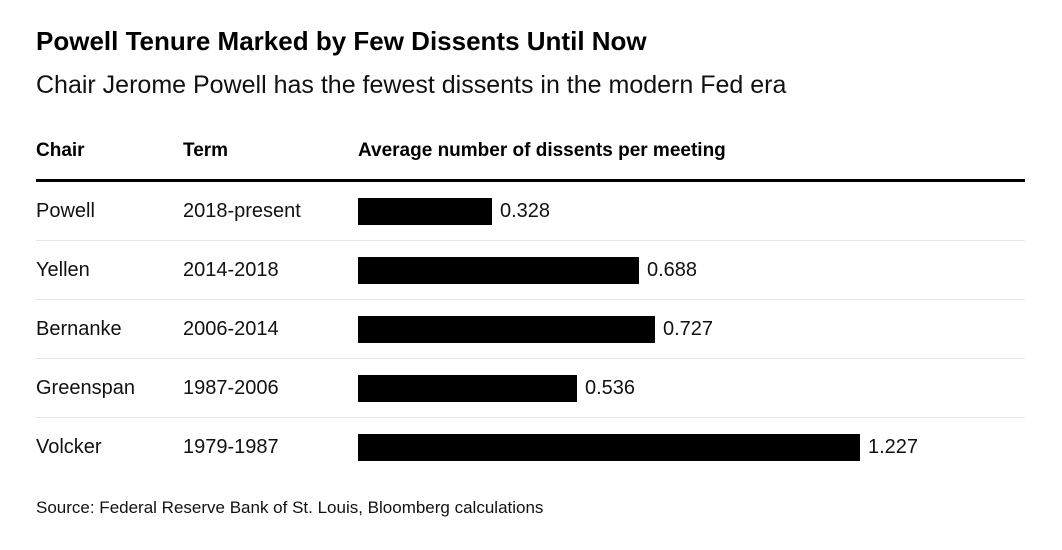 The image size is (1062, 550). I want to click on table-row-volcker: Volcker 1979-1987 1.227, so click(530, 447).